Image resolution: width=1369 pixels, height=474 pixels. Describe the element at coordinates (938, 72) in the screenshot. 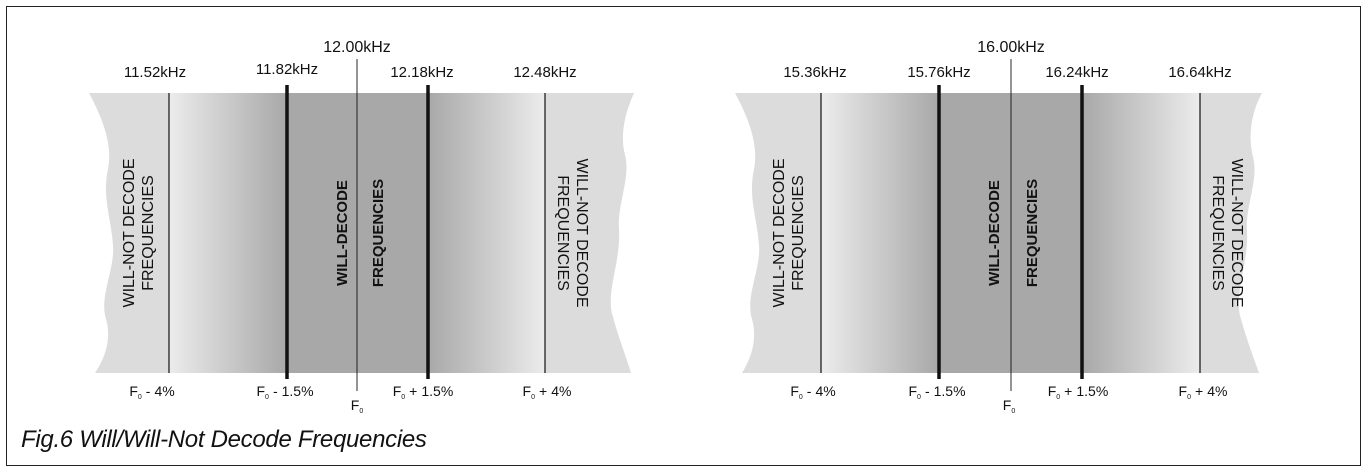

I see `freq-label-inner-left: 15.76kHz` at that location.